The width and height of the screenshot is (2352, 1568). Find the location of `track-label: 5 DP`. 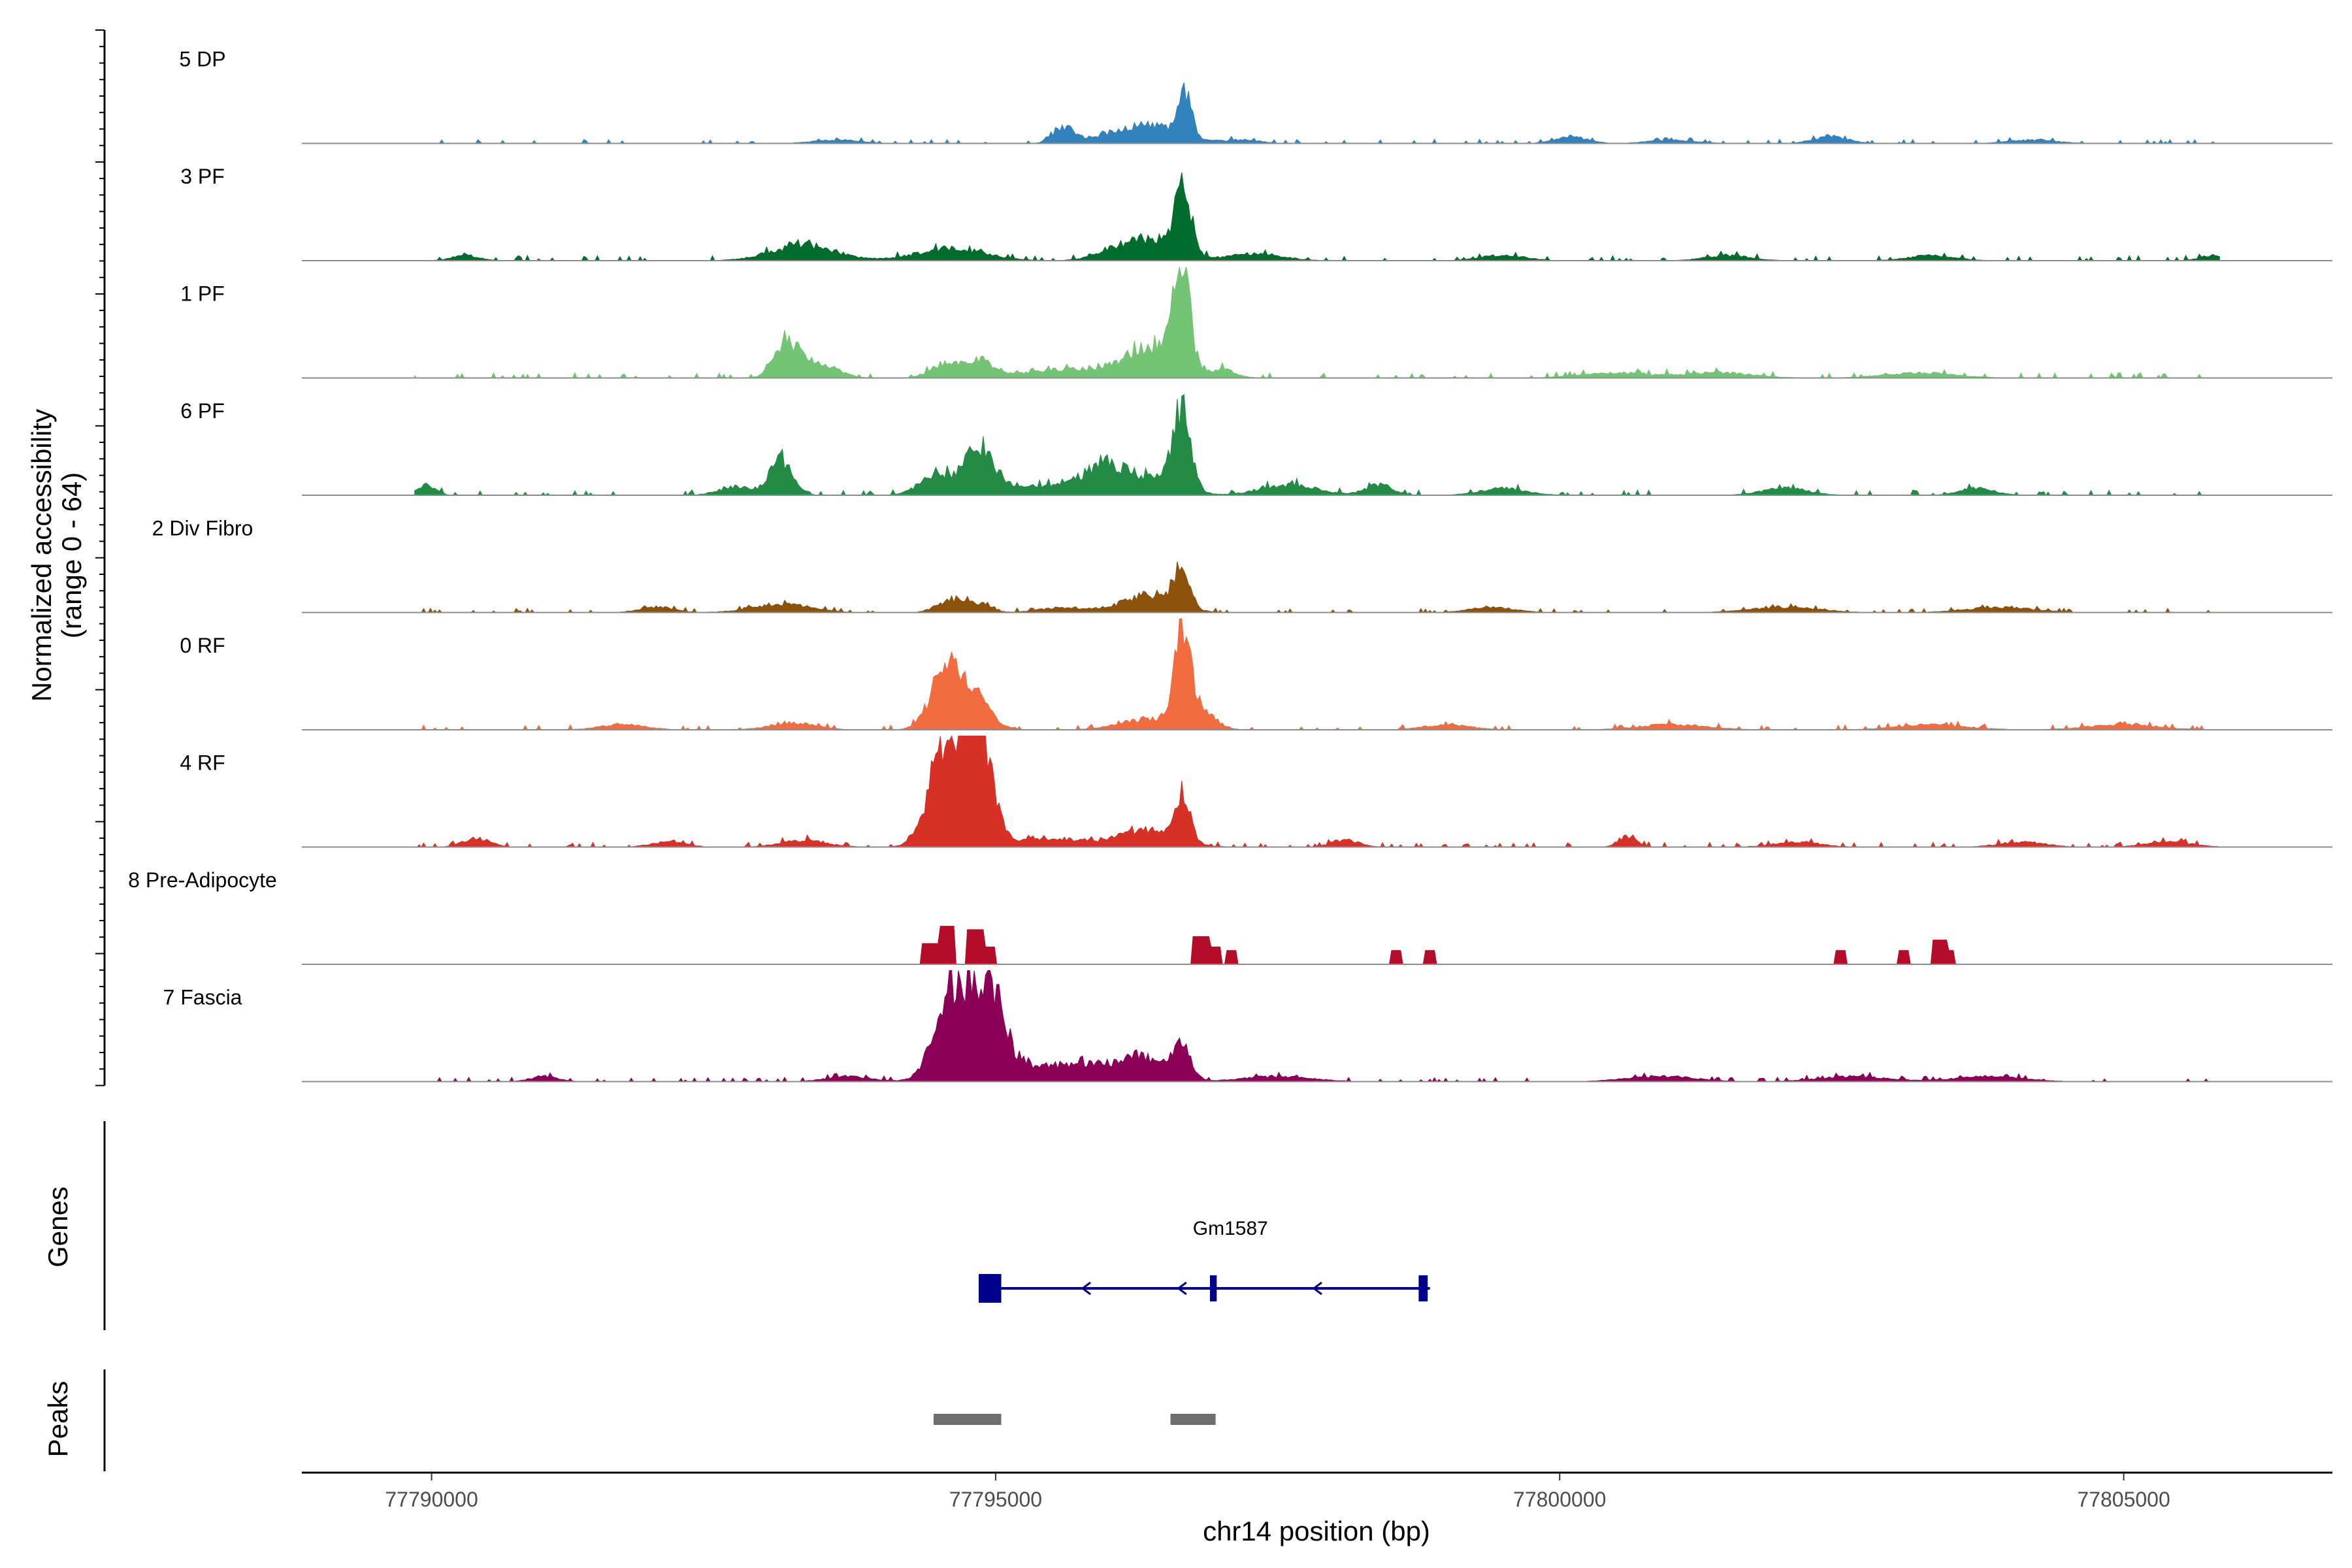

track-label: 5 DP is located at coordinates (202, 59).